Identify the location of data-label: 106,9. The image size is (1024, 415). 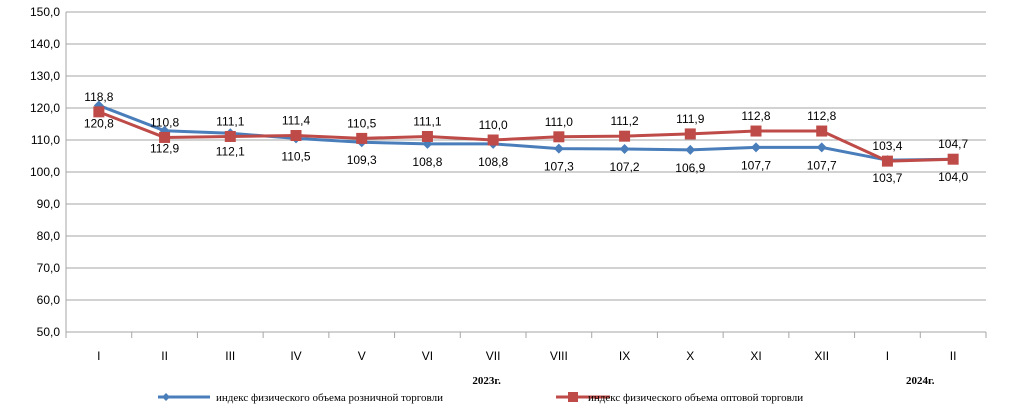
(690, 168).